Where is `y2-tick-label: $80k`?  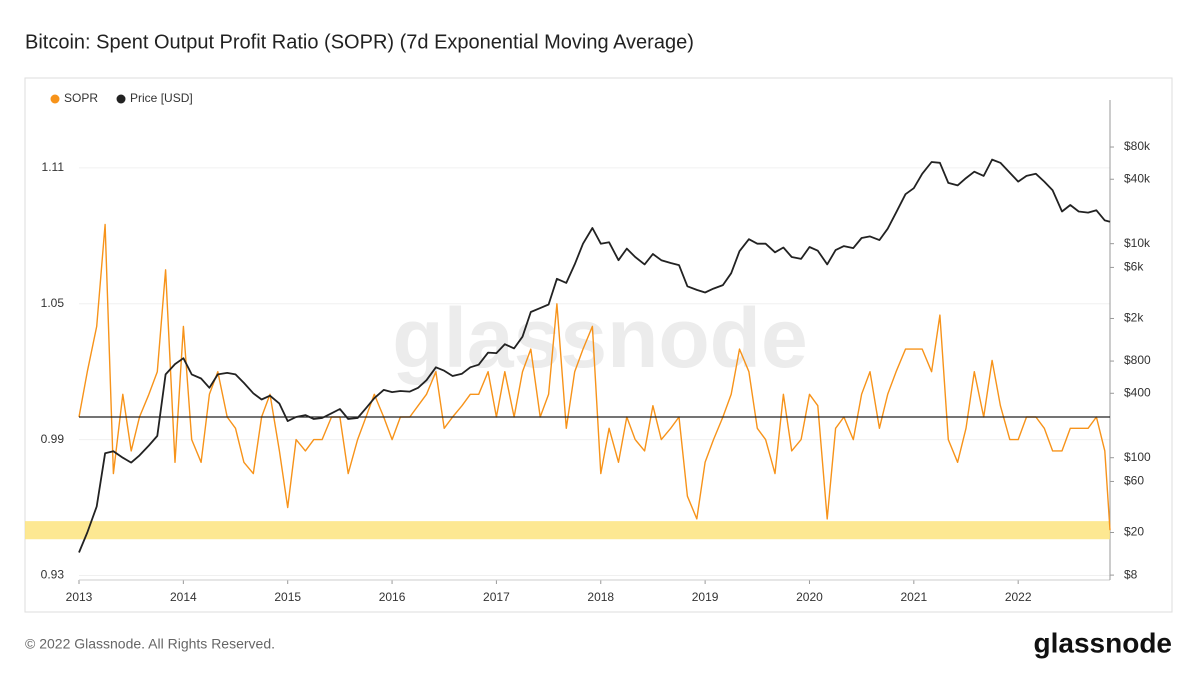
y2-tick-label: $80k is located at coordinates (1137, 146).